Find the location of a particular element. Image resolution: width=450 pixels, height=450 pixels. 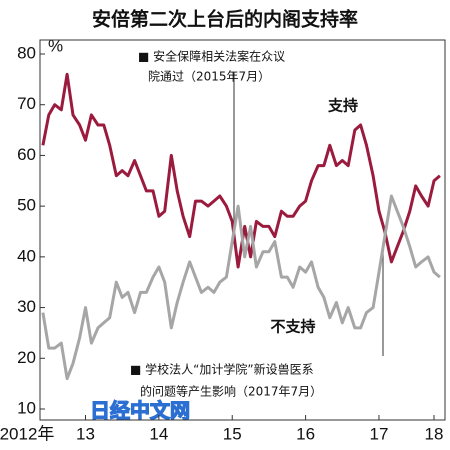

x-tick-label: 14 is located at coordinates (158, 433).